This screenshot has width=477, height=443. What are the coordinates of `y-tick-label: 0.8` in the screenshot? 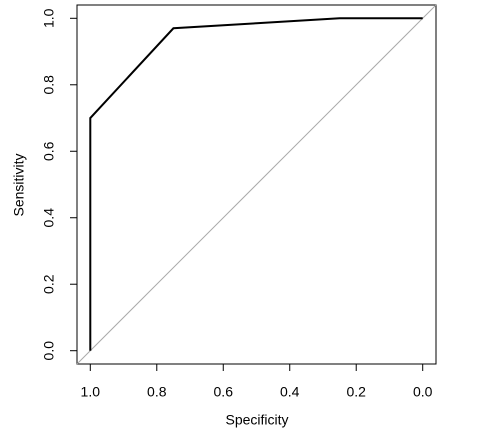 It's located at (49, 85).